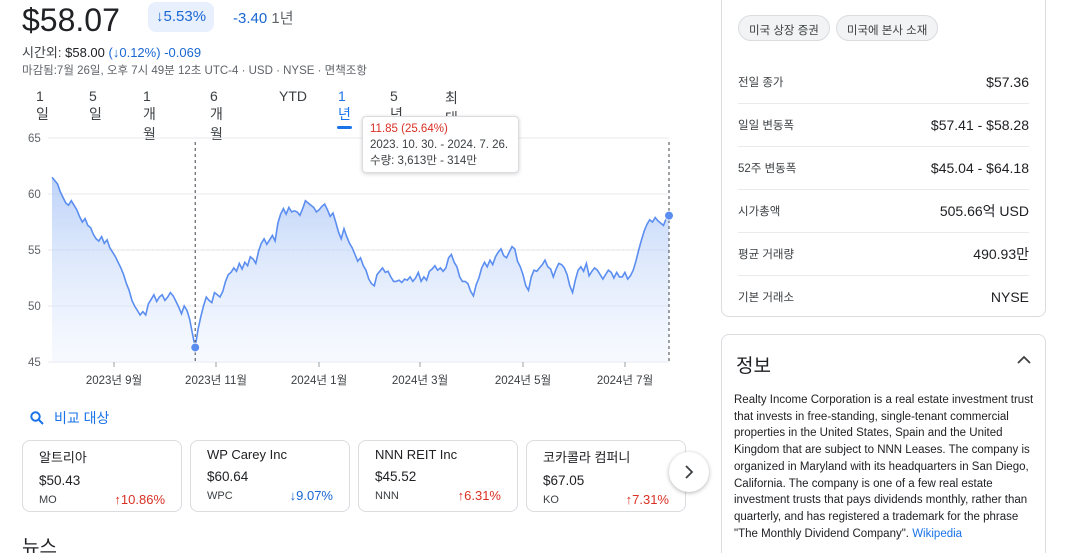  I want to click on range-end-point, so click(669, 215).